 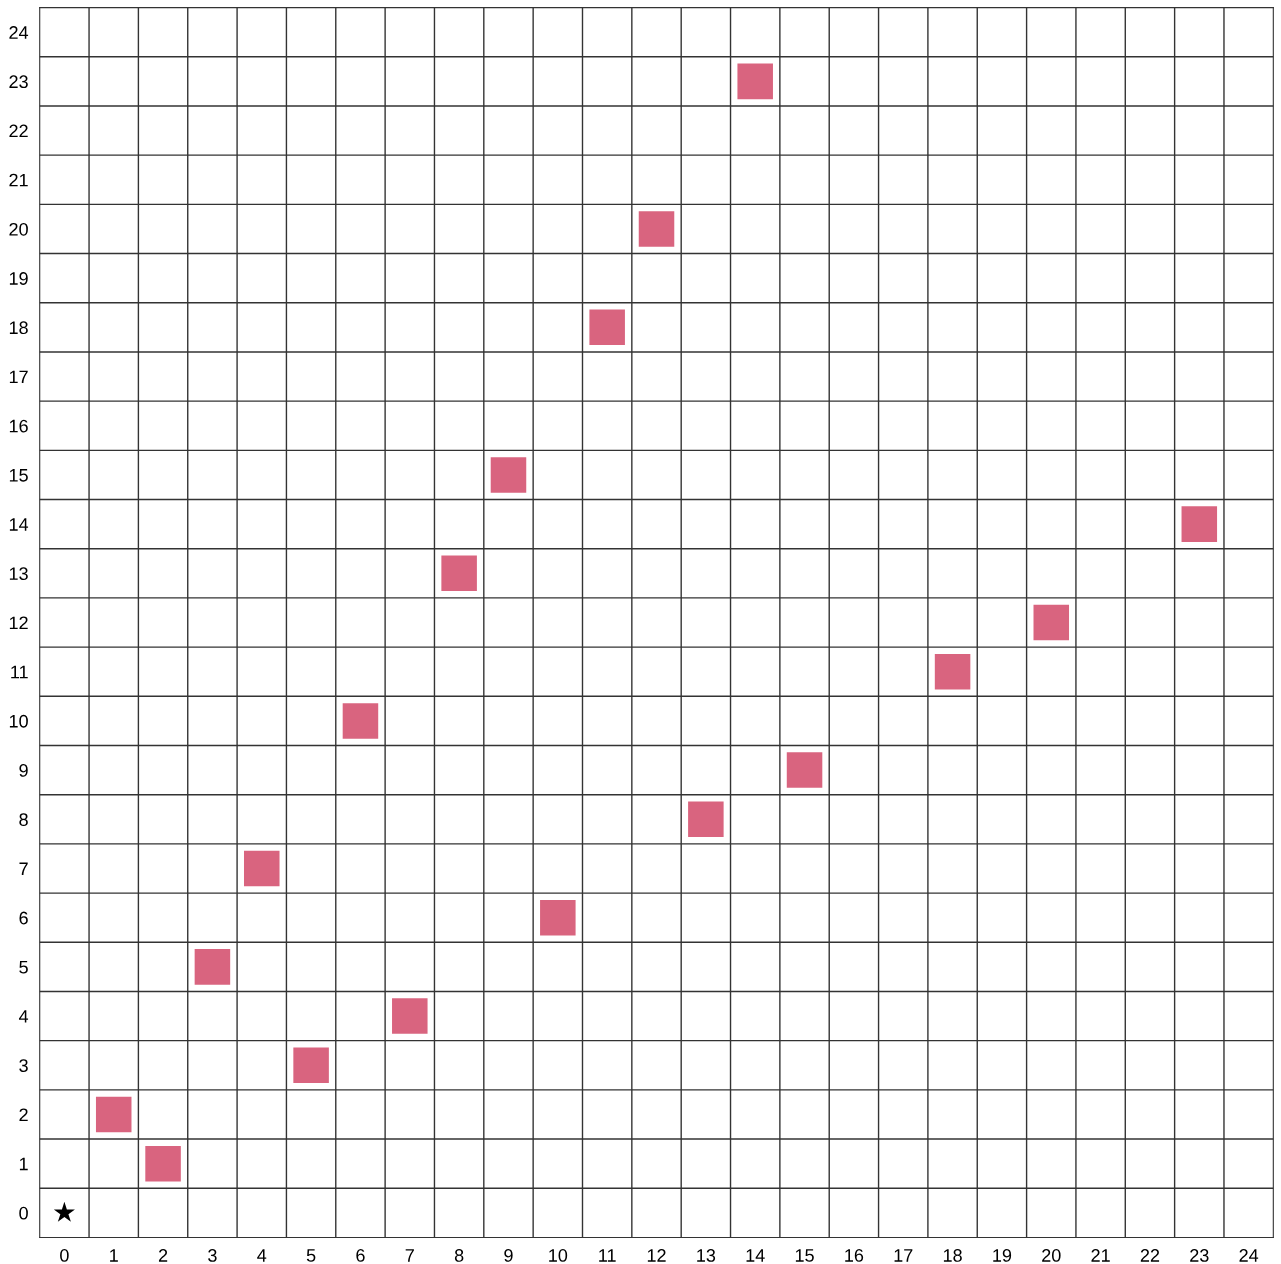 What do you see at coordinates (558, 1255) in the screenshot?
I see `x-tick-label: 10` at bounding box center [558, 1255].